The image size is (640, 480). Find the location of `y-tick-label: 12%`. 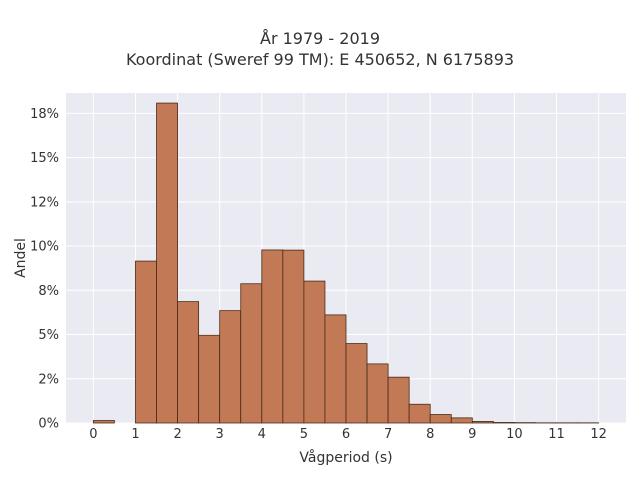

y-tick-label: 12% is located at coordinates (44, 202).